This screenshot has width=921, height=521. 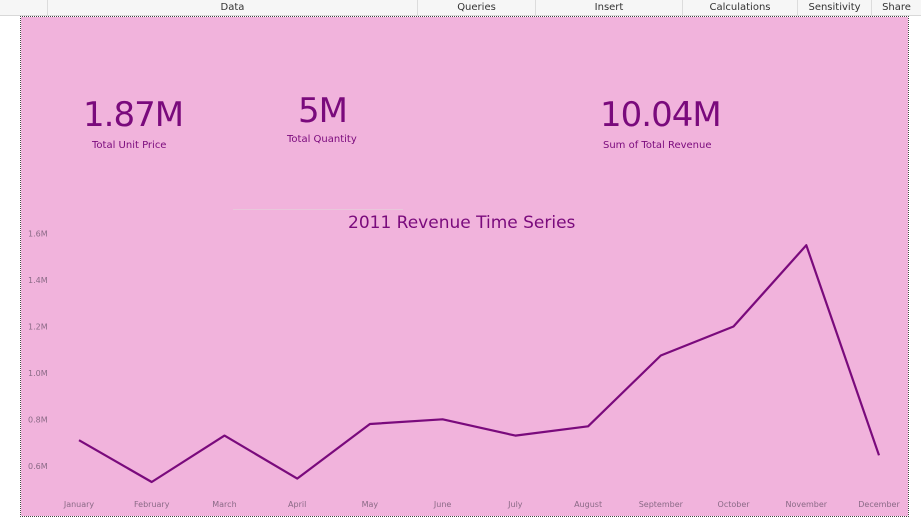 I want to click on title-divider, so click(x=318, y=209).